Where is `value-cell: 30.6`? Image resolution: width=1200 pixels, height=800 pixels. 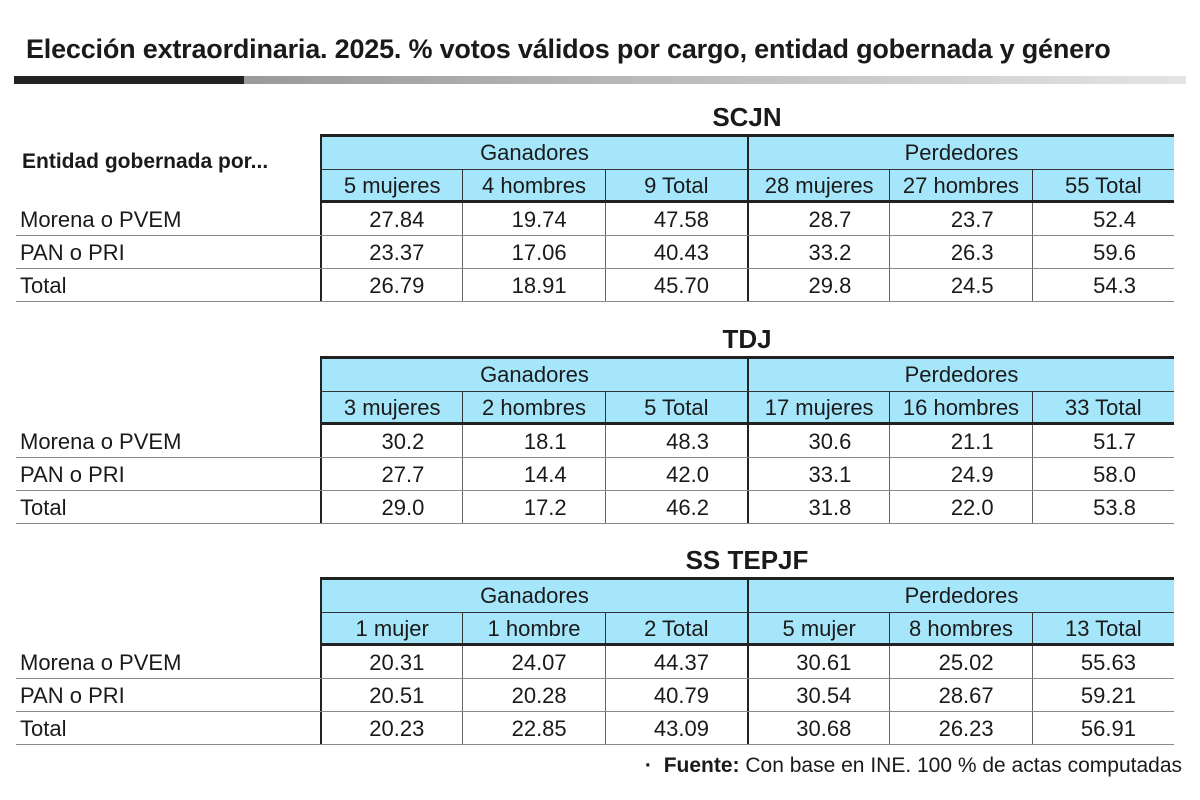 value-cell: 30.6 is located at coordinates (817, 441).